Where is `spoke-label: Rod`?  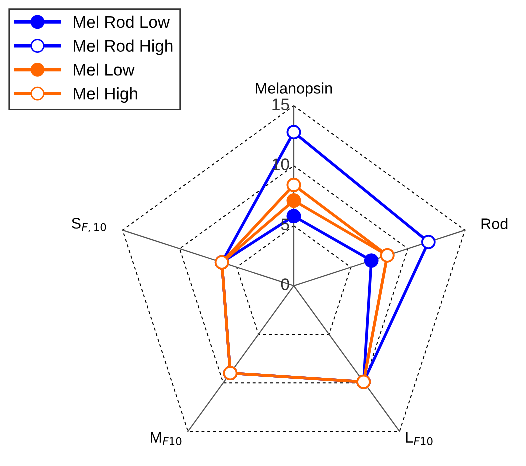
spoke-label: Rod is located at coordinates (495, 224).